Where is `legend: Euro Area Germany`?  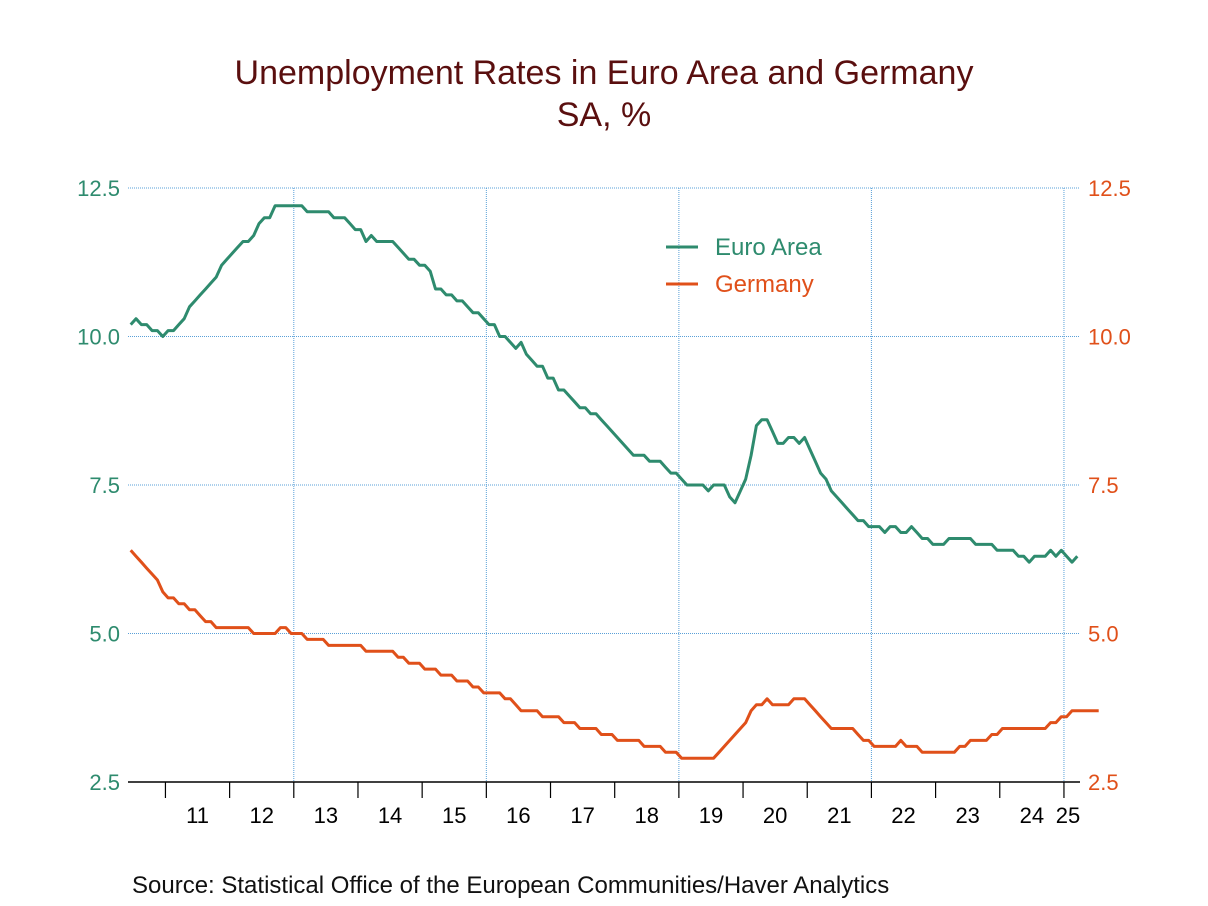
legend: Euro Area Germany is located at coordinates (744, 266).